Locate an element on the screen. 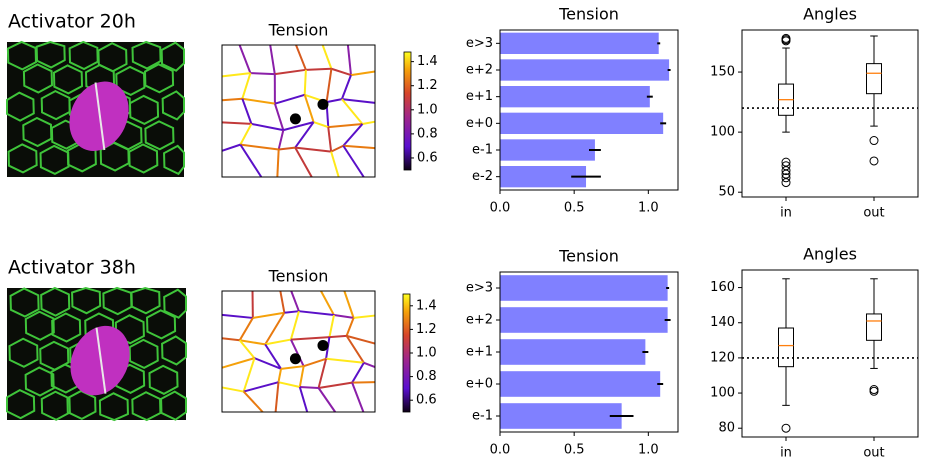 Image resolution: width=928 pixels, height=464 pixels. y-tick-label: e-2 is located at coordinates (482, 176).